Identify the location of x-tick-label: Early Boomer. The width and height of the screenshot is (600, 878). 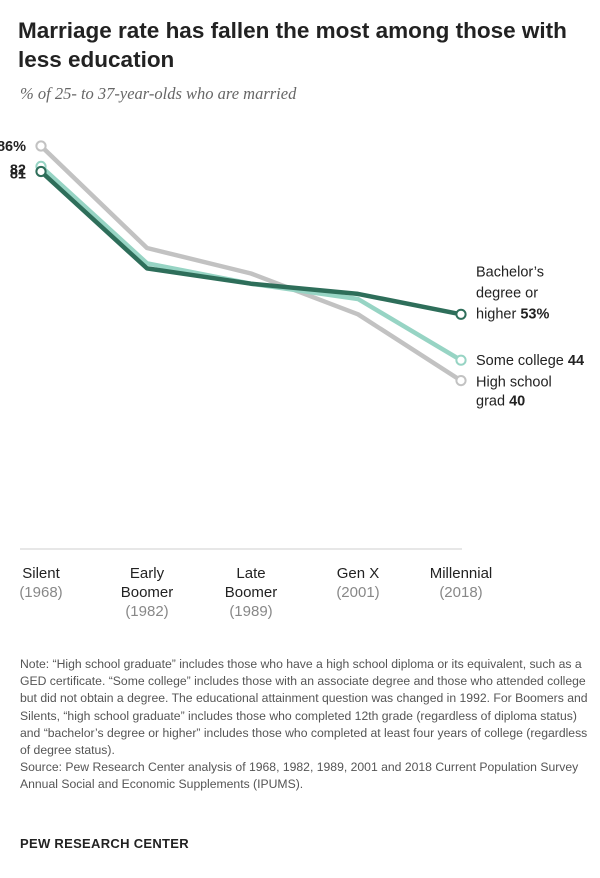
(147, 583).